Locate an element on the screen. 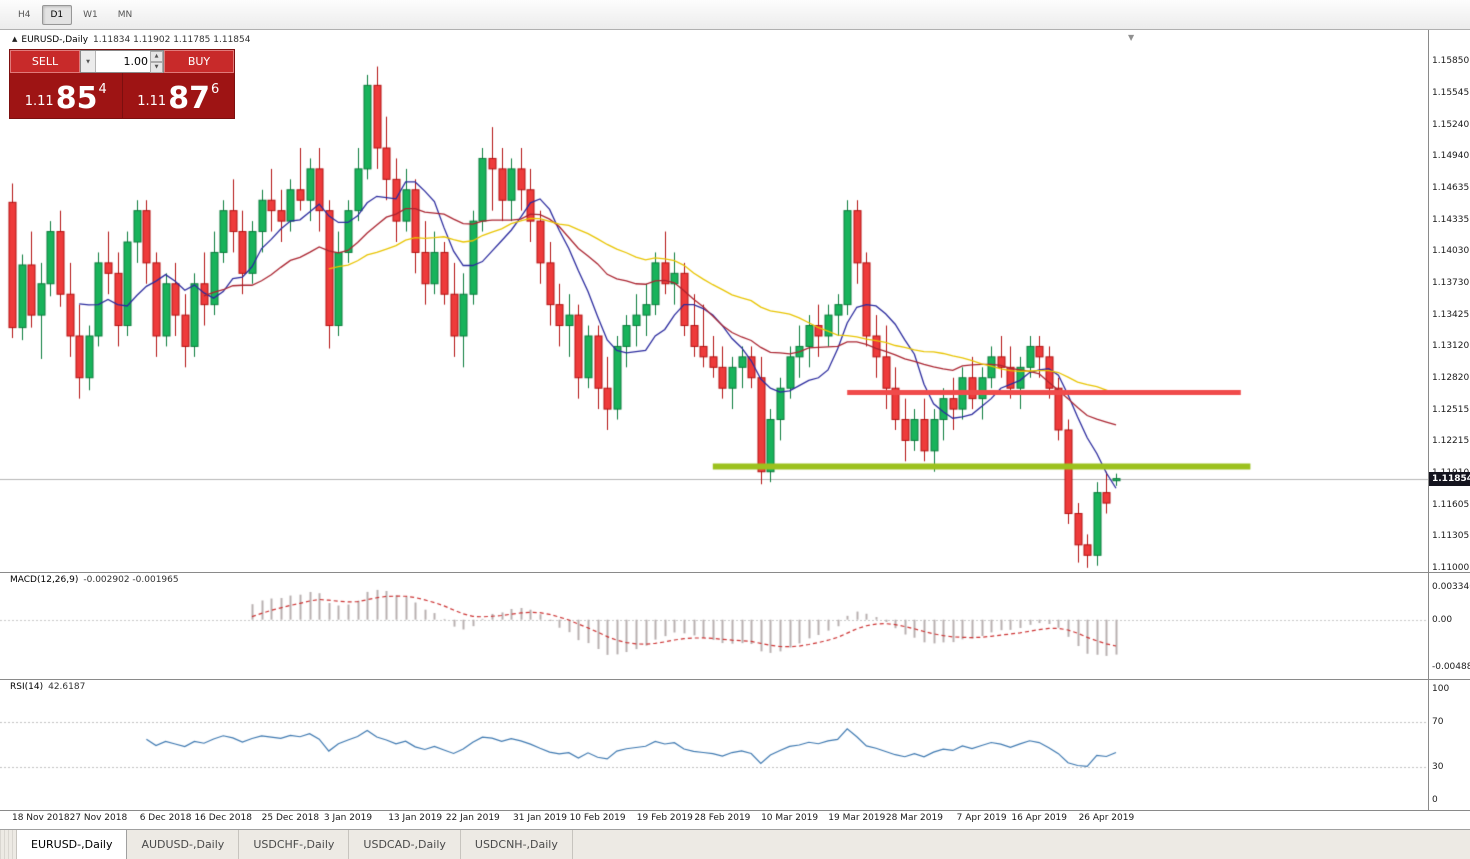 The width and height of the screenshot is (1470, 859). sell-price-fraction: 4 is located at coordinates (102, 89).